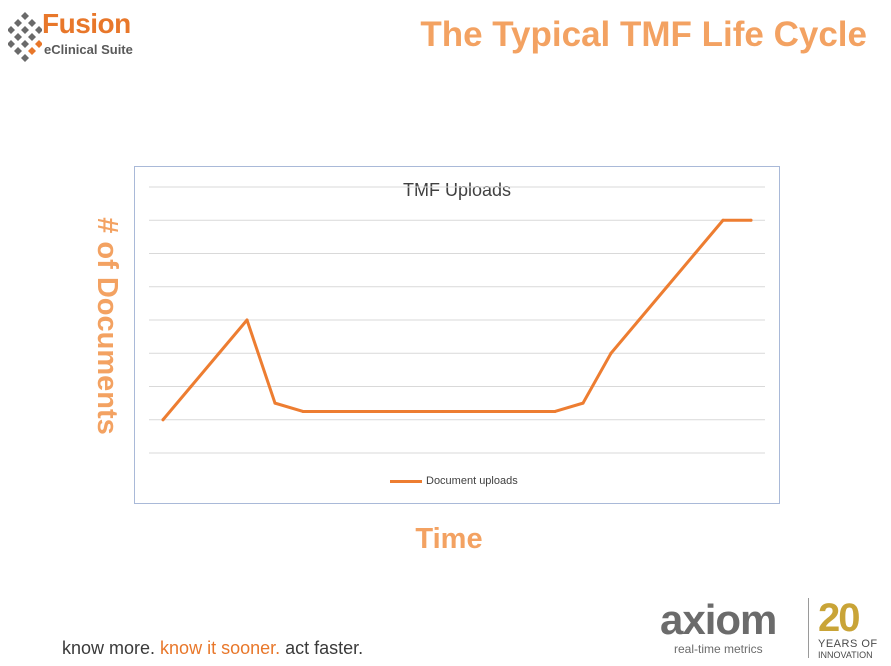 This screenshot has height=666, width=891. I want to click on axiom-divider, so click(808, 628).